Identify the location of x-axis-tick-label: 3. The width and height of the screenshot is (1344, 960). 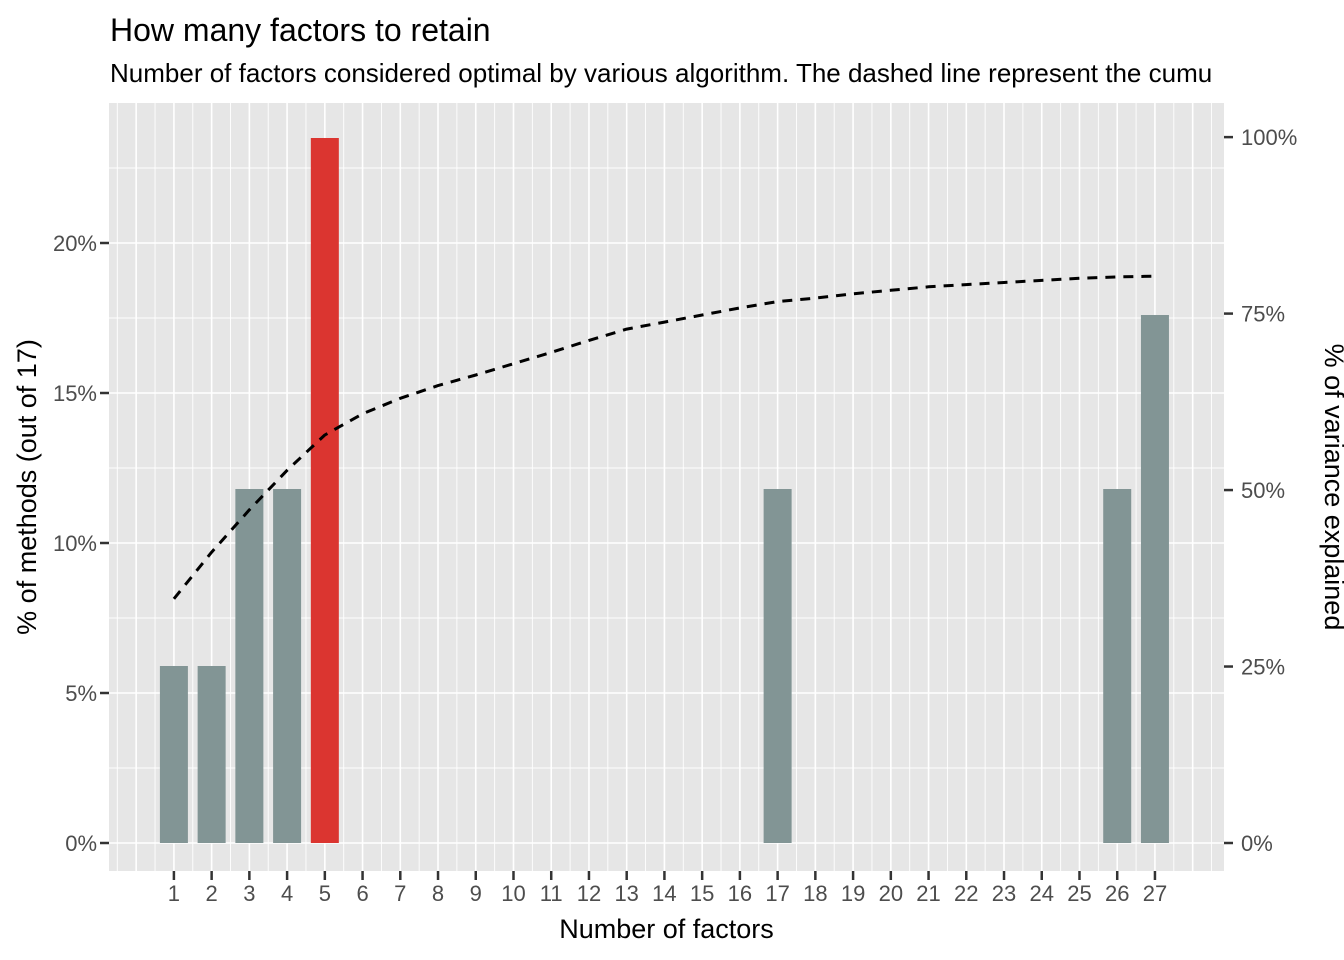
(249, 893).